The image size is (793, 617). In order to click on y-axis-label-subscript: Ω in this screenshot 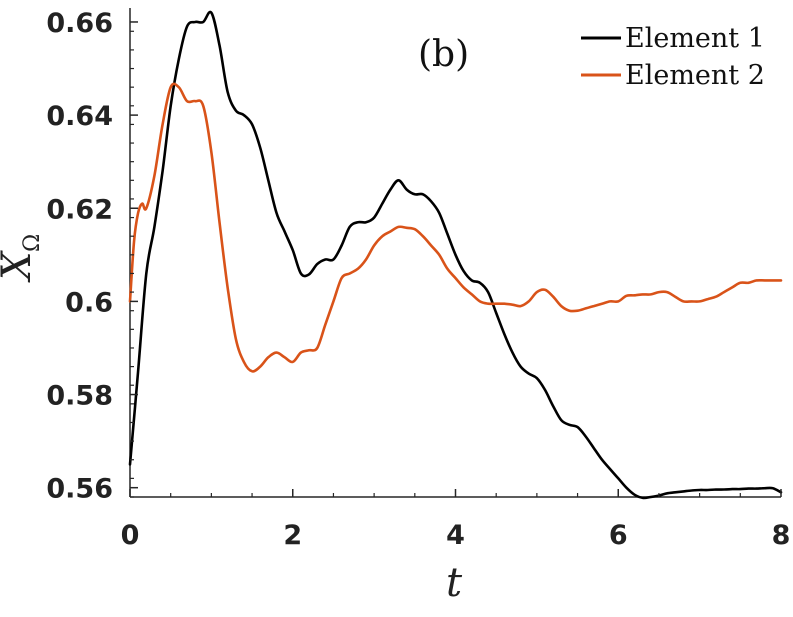, I will do `click(32, 243)`.